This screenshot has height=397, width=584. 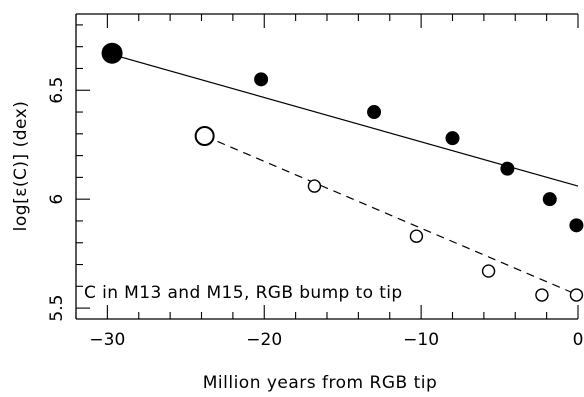 I want to click on y-tick-label: 6.5, so click(x=57, y=90).